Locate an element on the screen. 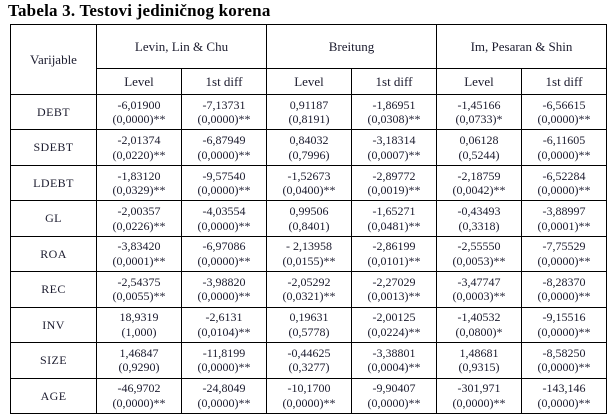  stat-value: -0,44625 is located at coordinates (309, 352).